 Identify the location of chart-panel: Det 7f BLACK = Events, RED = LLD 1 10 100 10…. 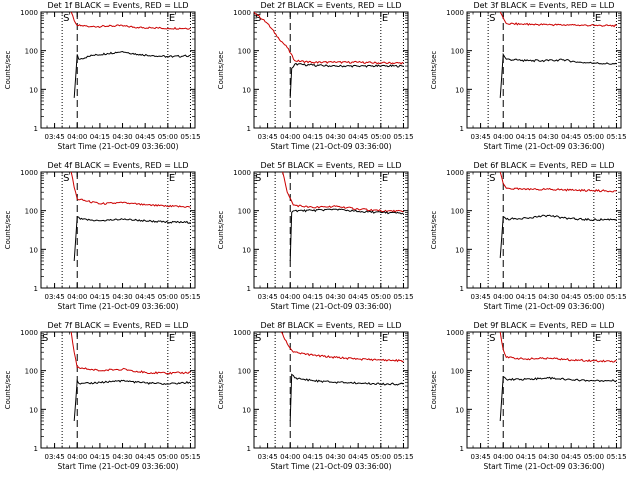
(102, 396).